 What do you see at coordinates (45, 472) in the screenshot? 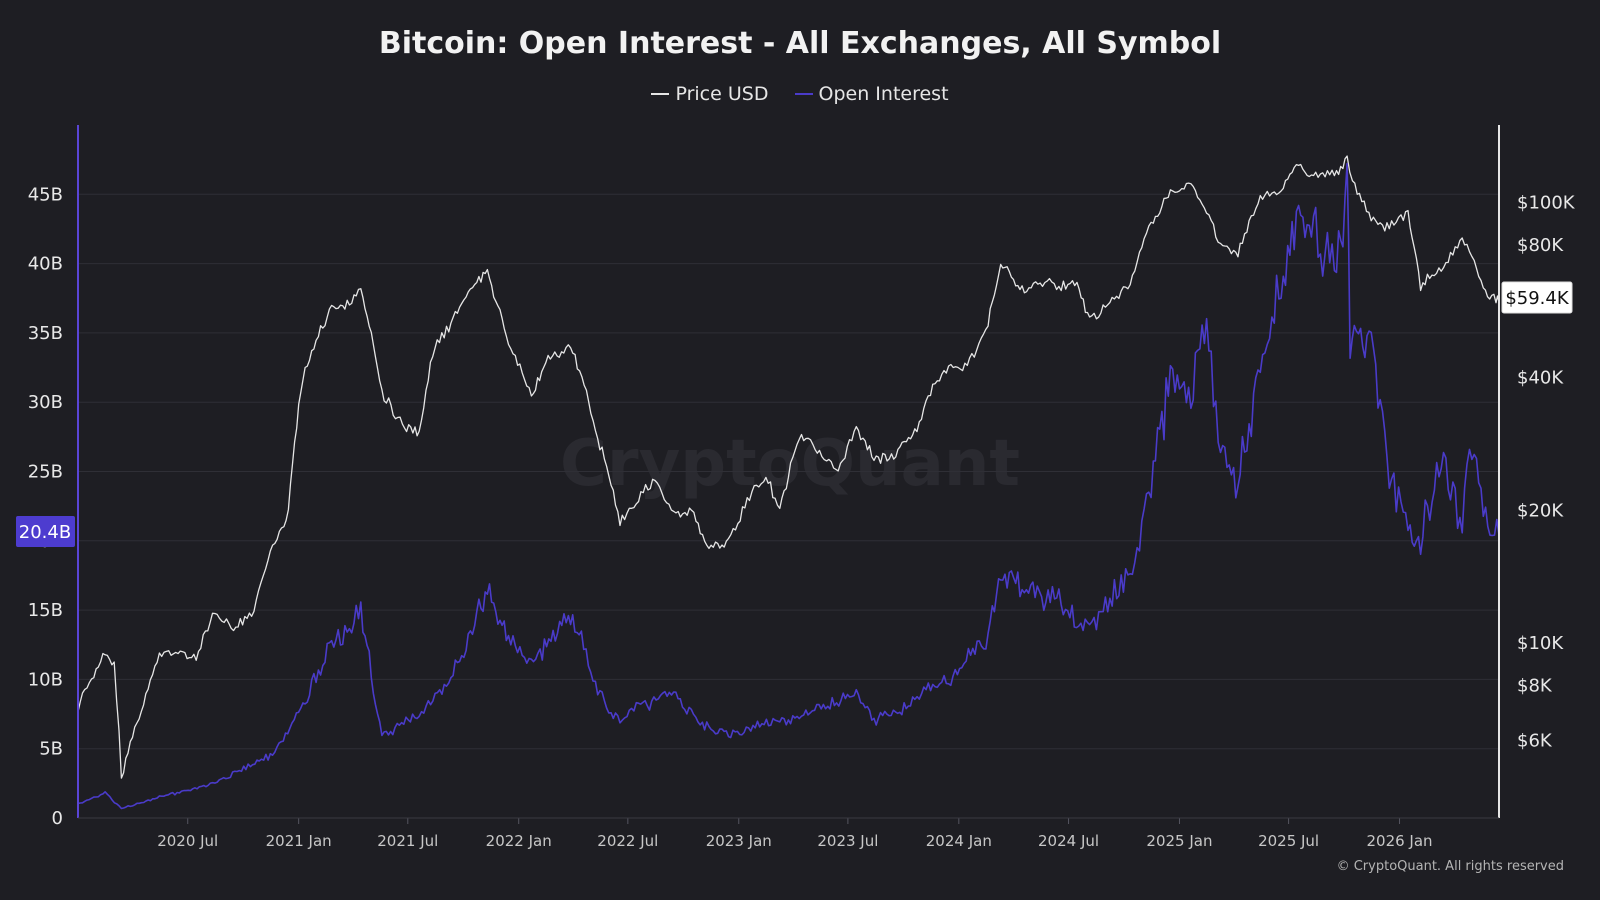
I see `y-left-tick-label: 25B` at bounding box center [45, 472].